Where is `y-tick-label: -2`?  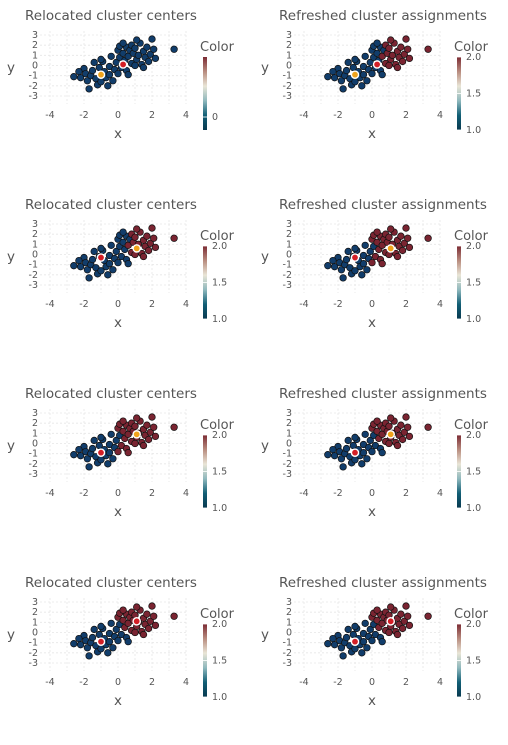 y-tick-label: -2 is located at coordinates (287, 464).